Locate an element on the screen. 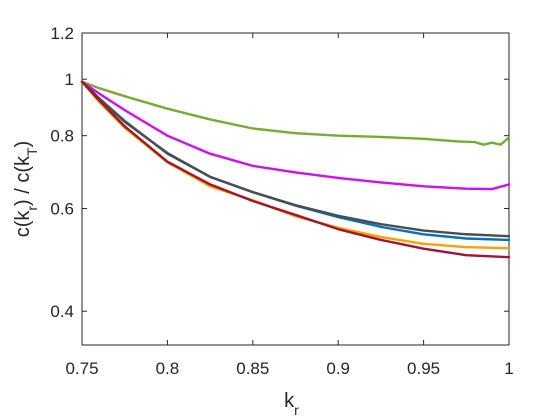  y-tick-label-3: 1 is located at coordinates (69, 79).